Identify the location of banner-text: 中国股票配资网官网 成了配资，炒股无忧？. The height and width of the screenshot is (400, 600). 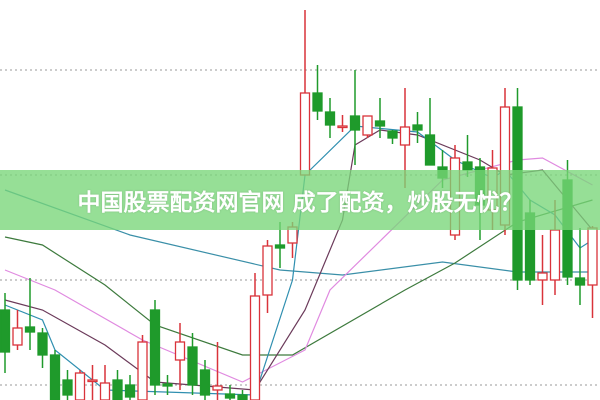
(300, 203).